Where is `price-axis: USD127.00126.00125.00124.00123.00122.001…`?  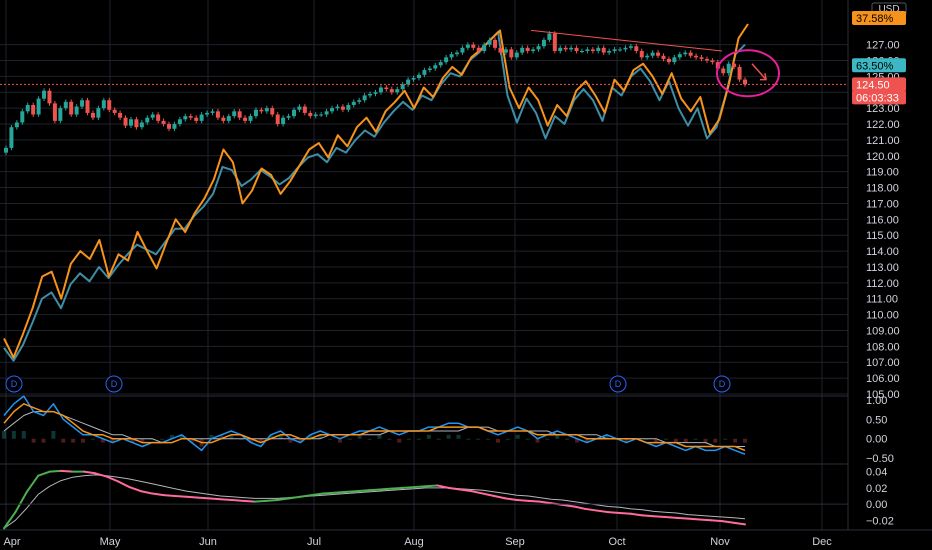
price-axis: USD127.00126.00125.00124.00123.00122.001… is located at coordinates (886, 264).